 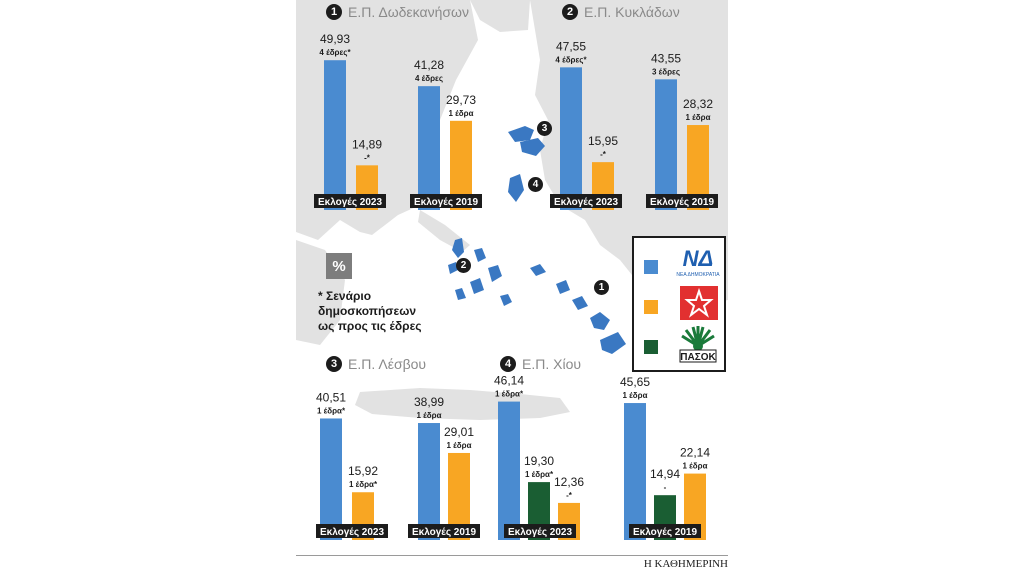 What do you see at coordinates (552, 240) in the screenshot?
I see `islands` at bounding box center [552, 240].